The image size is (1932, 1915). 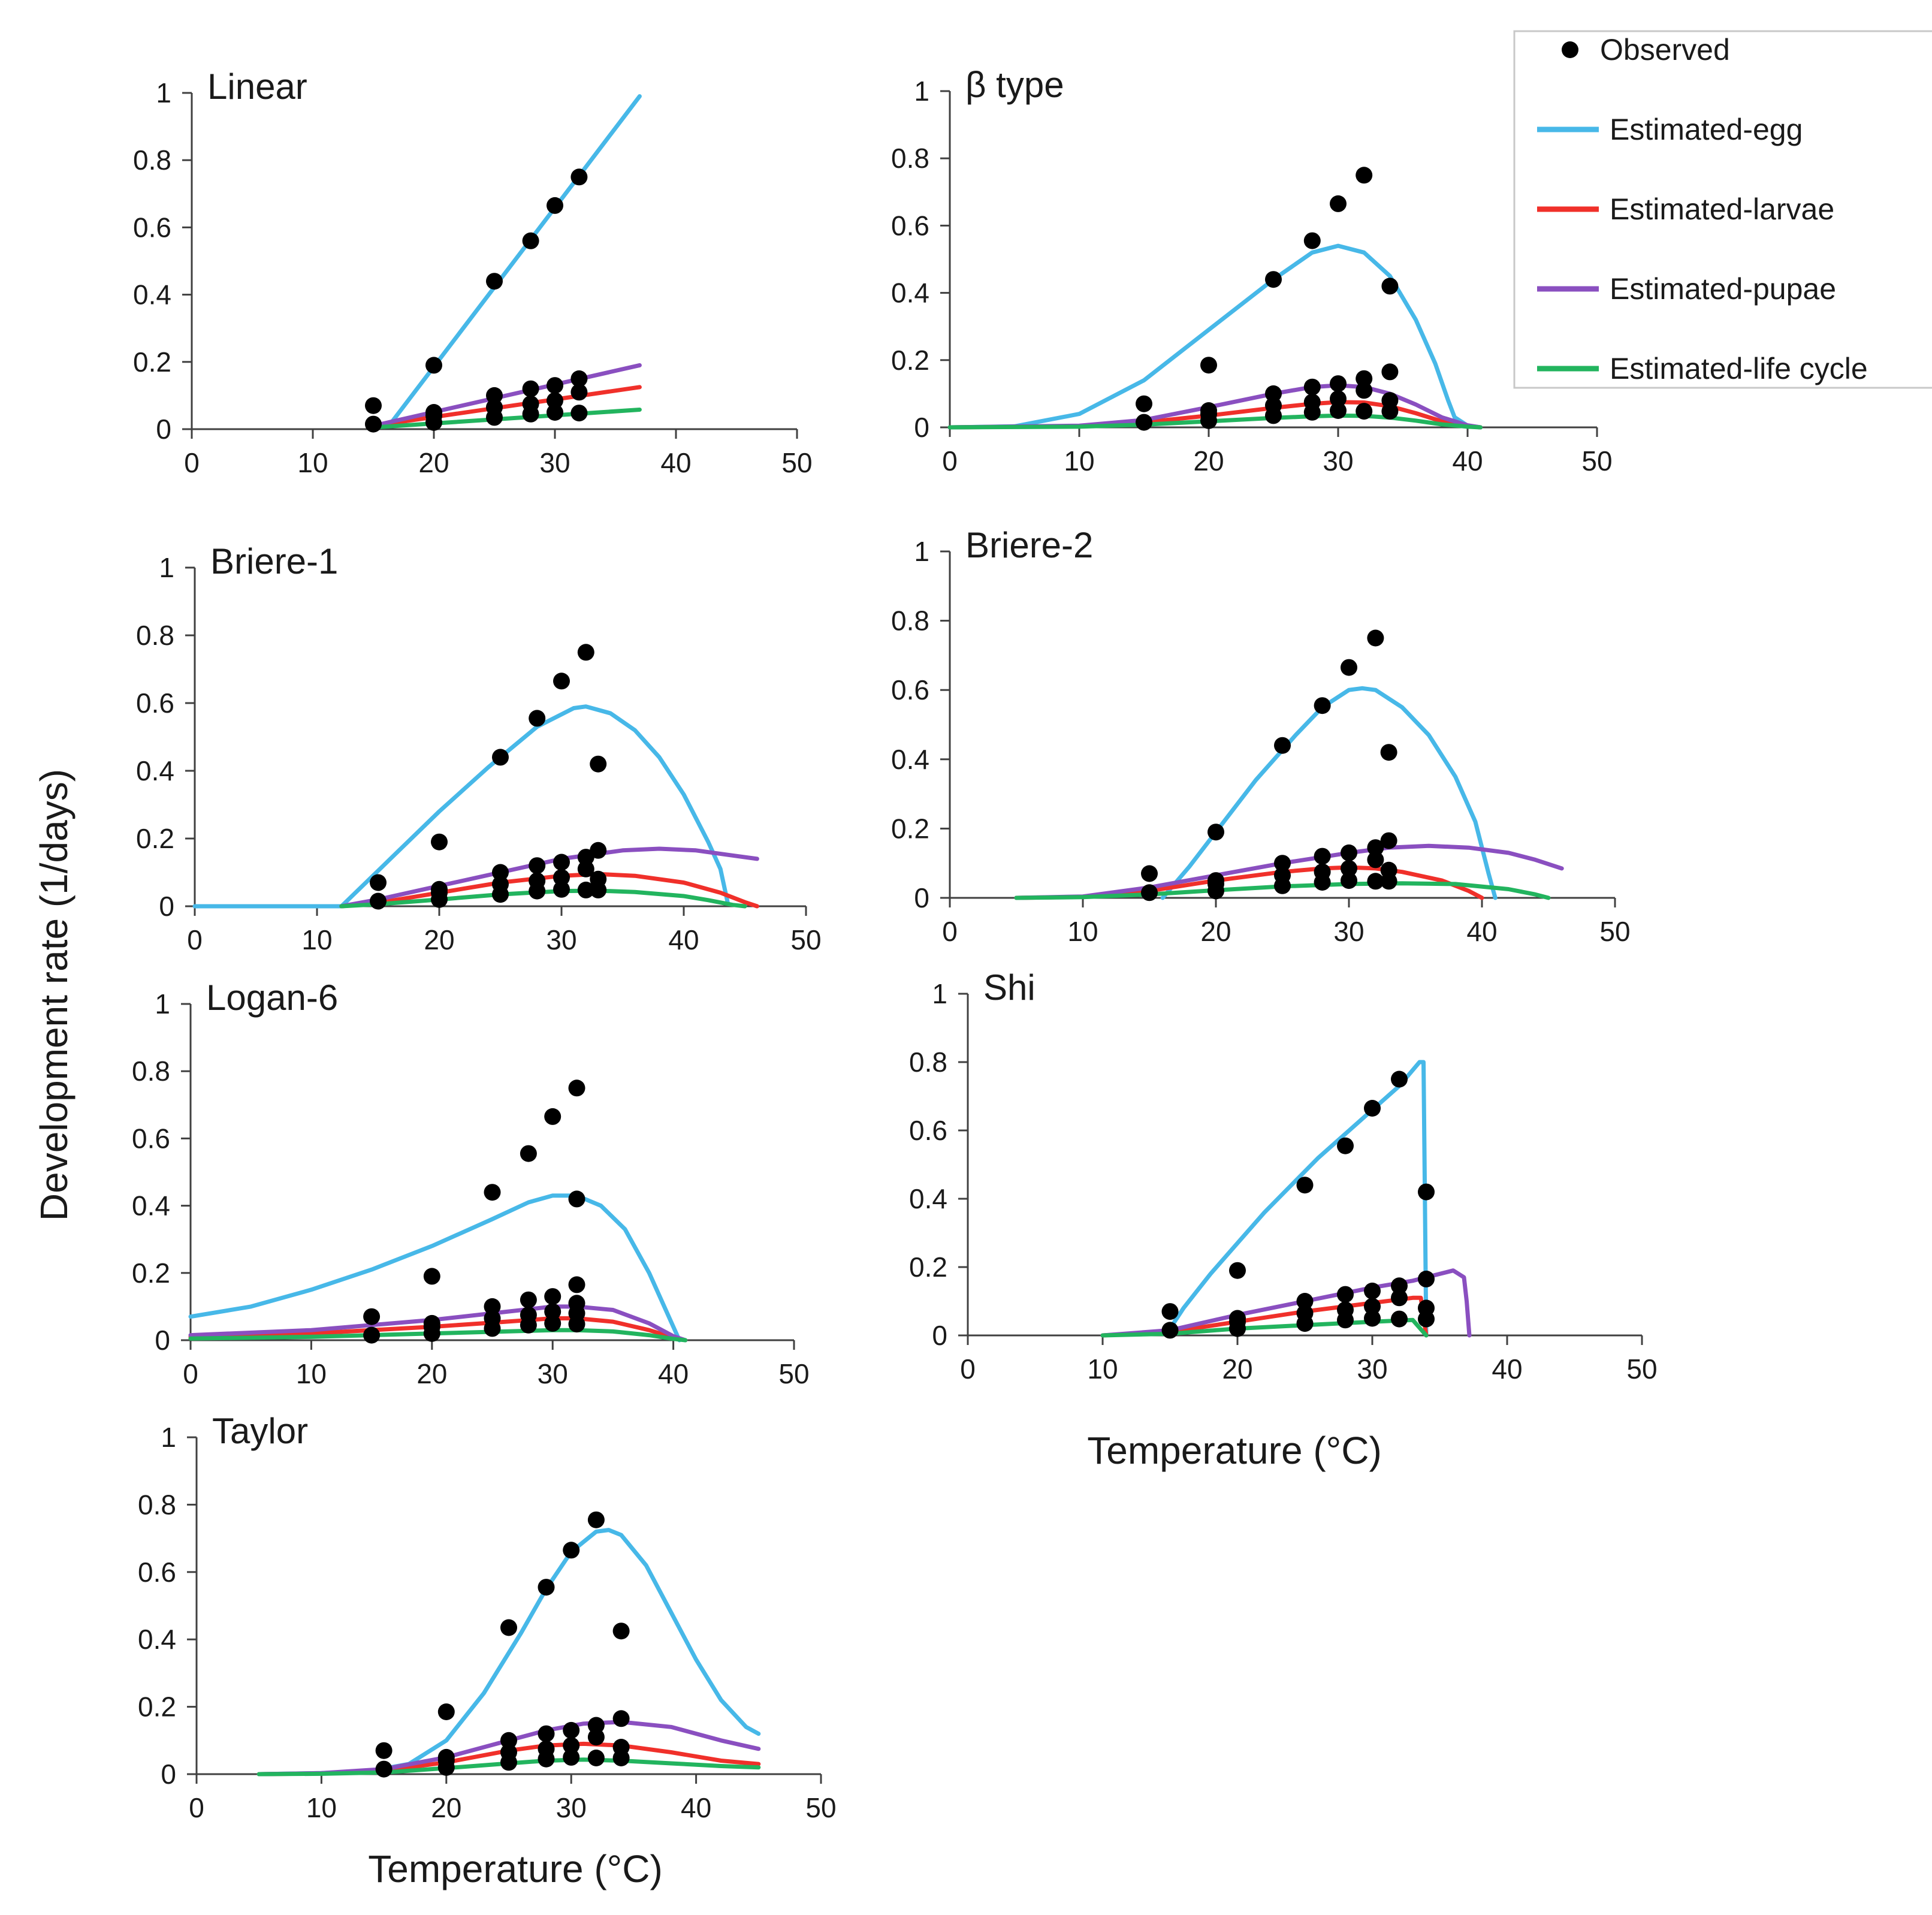 I want to click on panel-title: Taylor, so click(x=260, y=1431).